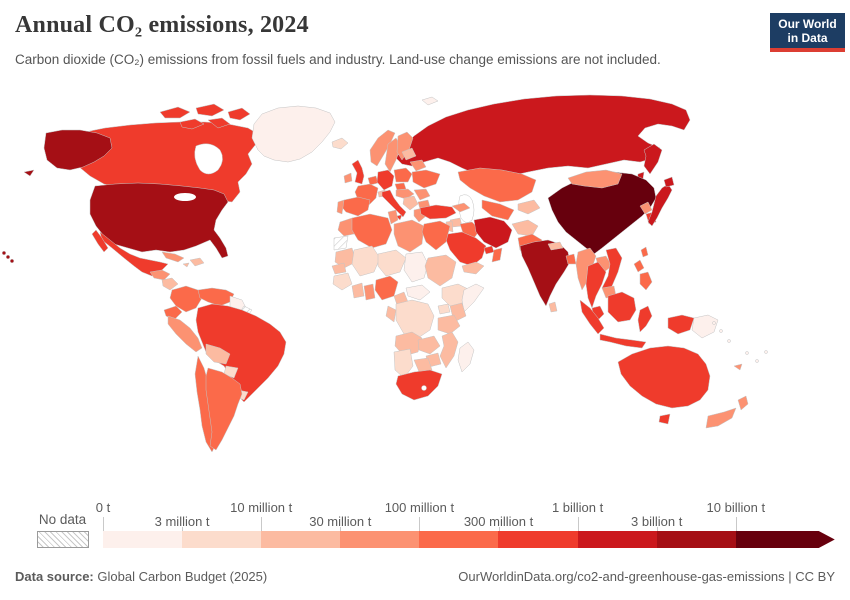 The image size is (850, 600). Describe the element at coordinates (705, 326) in the screenshot. I see `country-papua-new-guinea` at that location.